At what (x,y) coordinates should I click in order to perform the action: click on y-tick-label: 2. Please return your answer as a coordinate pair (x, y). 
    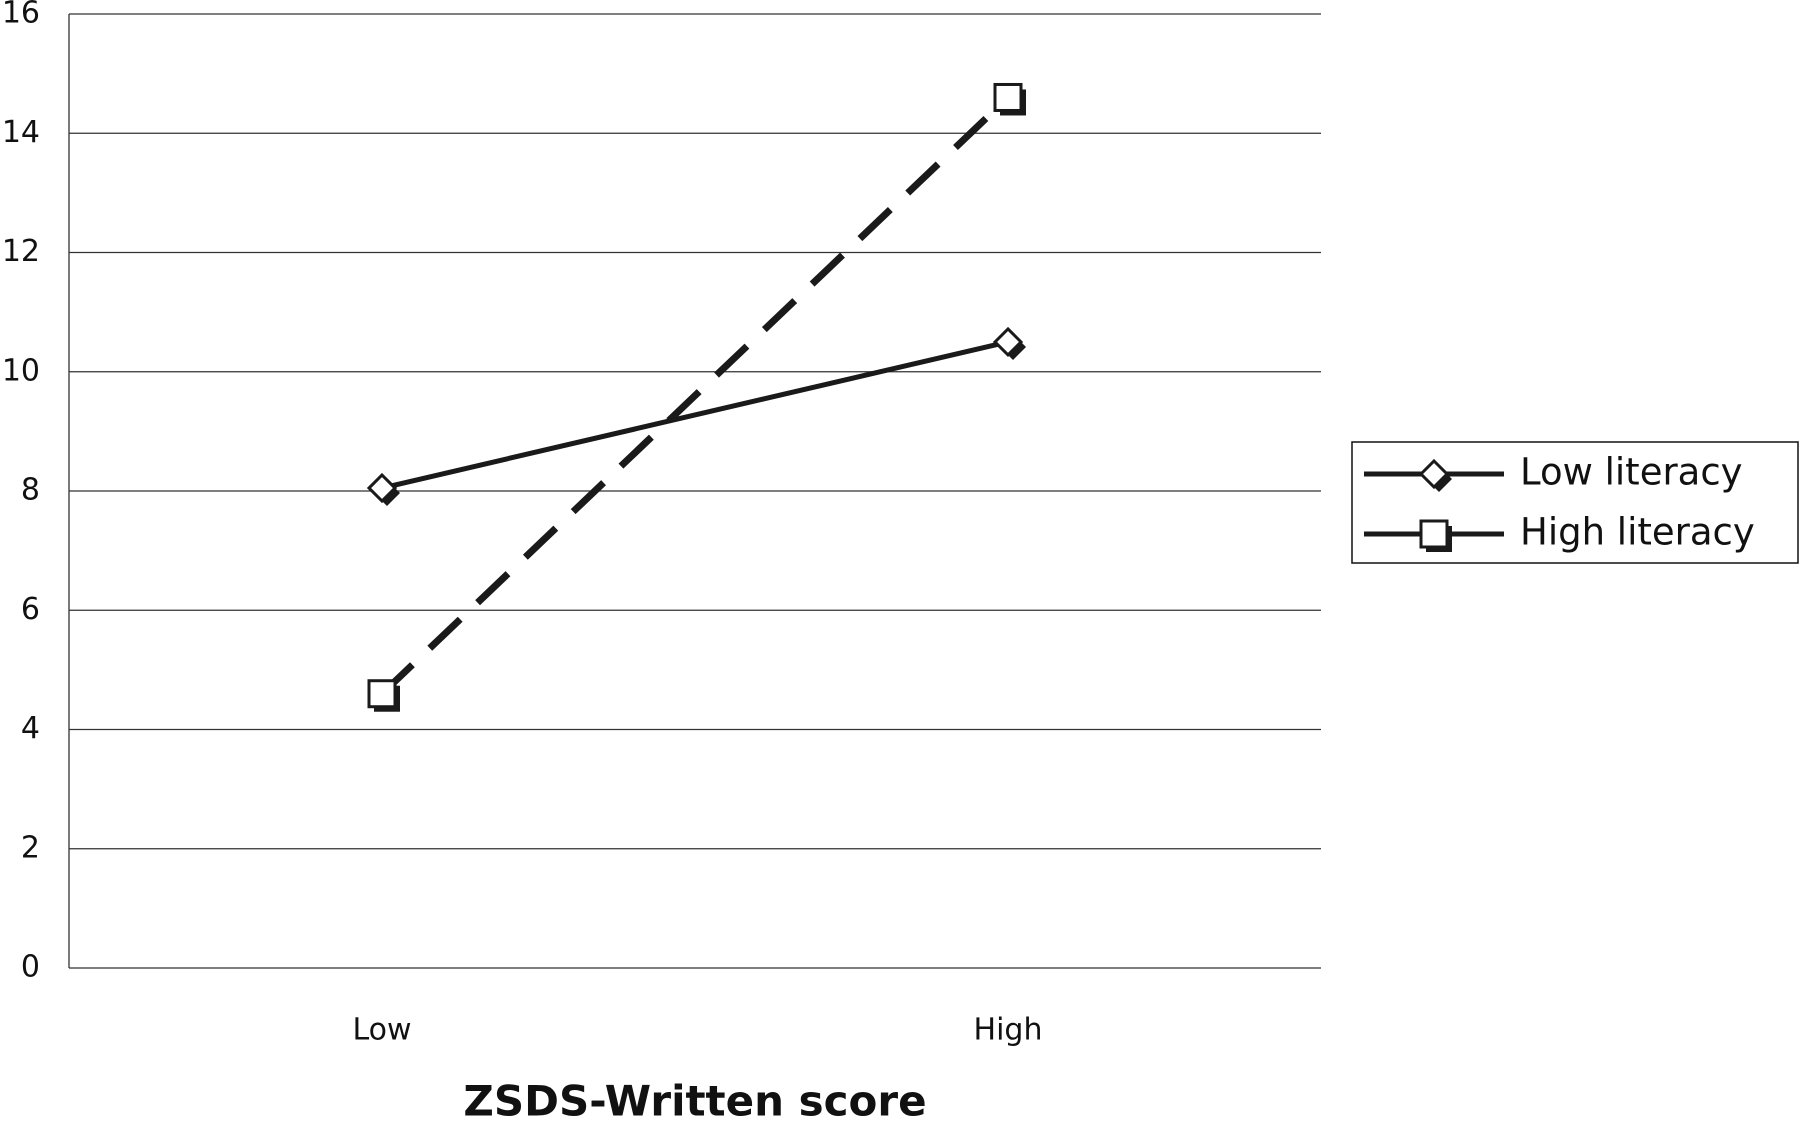
    Looking at the image, I should click on (30, 847).